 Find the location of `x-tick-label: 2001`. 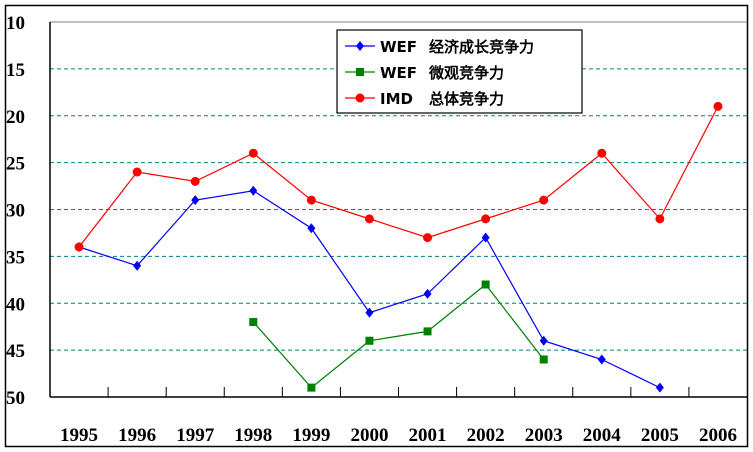

x-tick-label: 2001 is located at coordinates (428, 435).